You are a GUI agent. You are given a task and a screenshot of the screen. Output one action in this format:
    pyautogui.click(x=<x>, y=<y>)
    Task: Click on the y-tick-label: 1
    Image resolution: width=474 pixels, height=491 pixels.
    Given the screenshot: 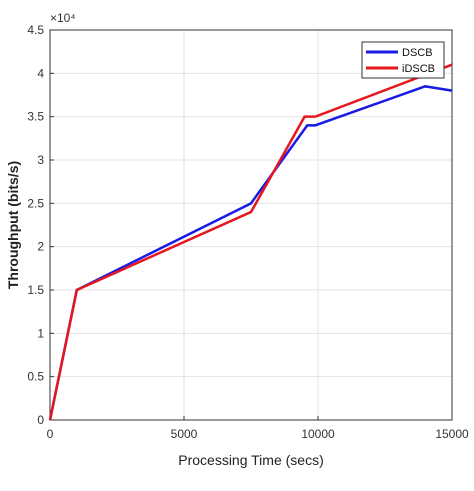 What is the action you would take?
    pyautogui.click(x=40, y=333)
    